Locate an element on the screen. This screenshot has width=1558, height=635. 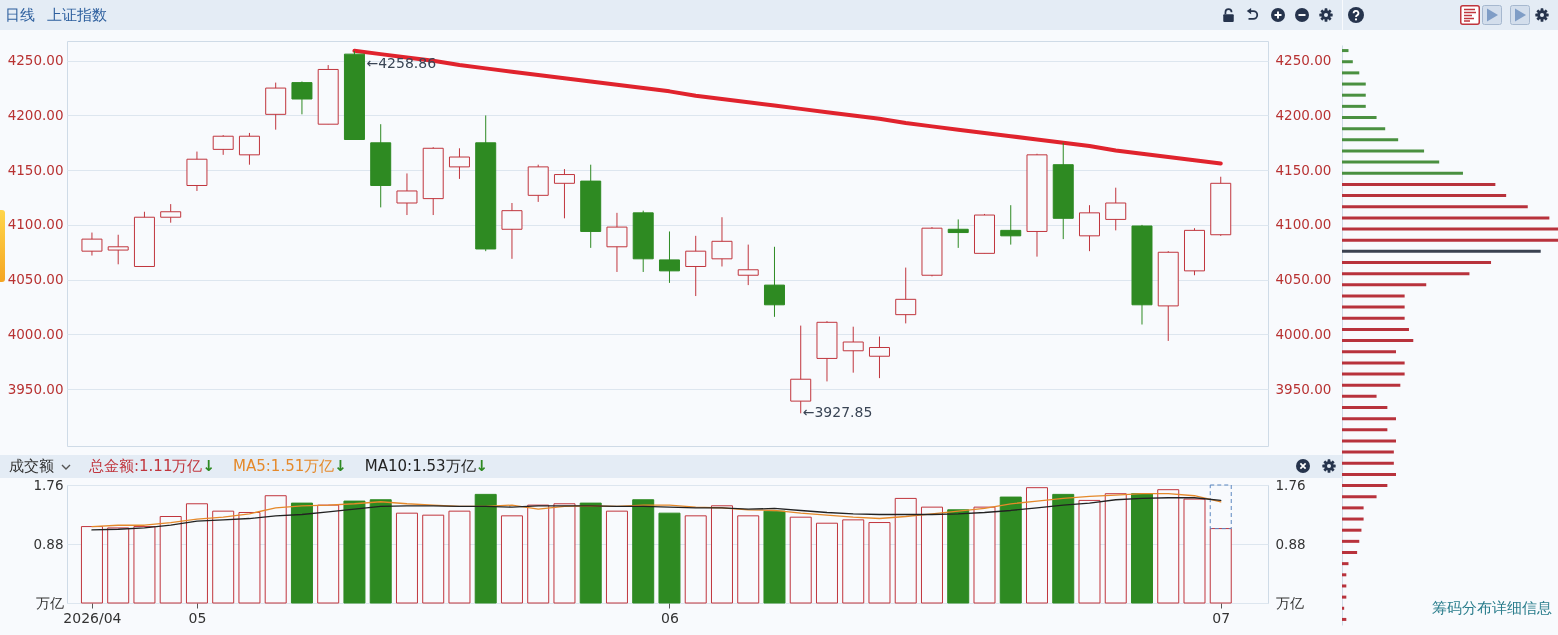
y2-tick-label: 4150.00 is located at coordinates (1303, 169).